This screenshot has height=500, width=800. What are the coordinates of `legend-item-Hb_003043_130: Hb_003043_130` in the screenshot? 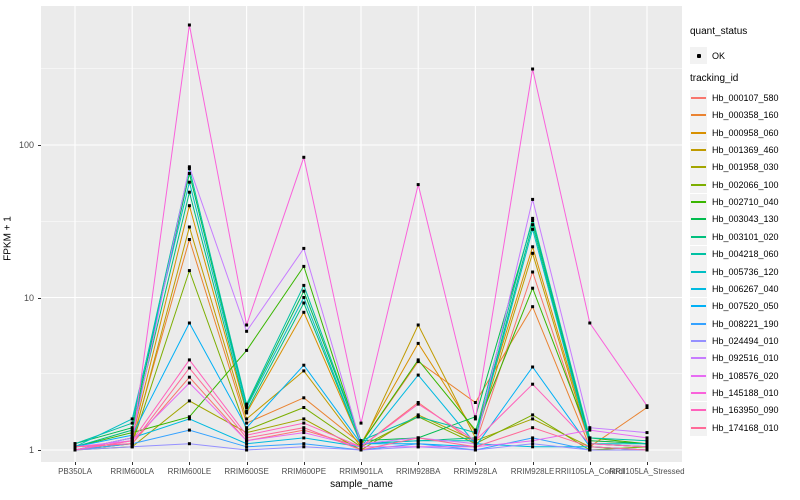 It's located at (734, 219).